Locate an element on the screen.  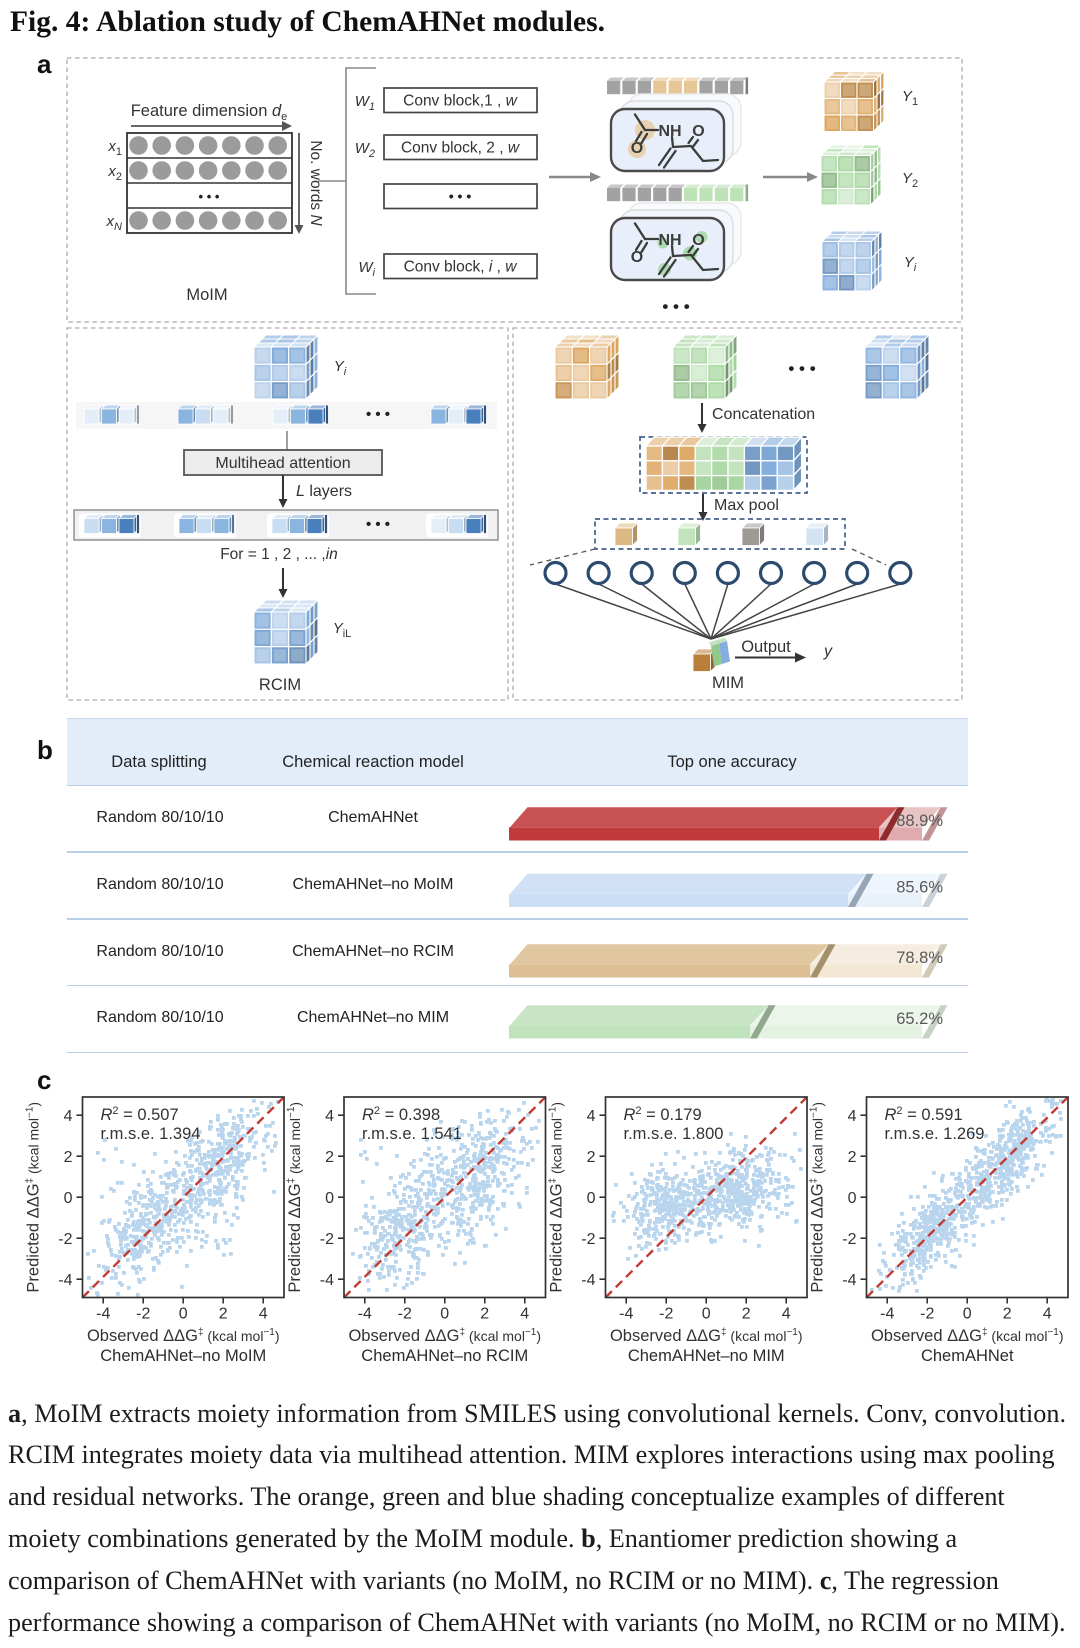
svg-text: Wi is located at coordinates (366, 269).